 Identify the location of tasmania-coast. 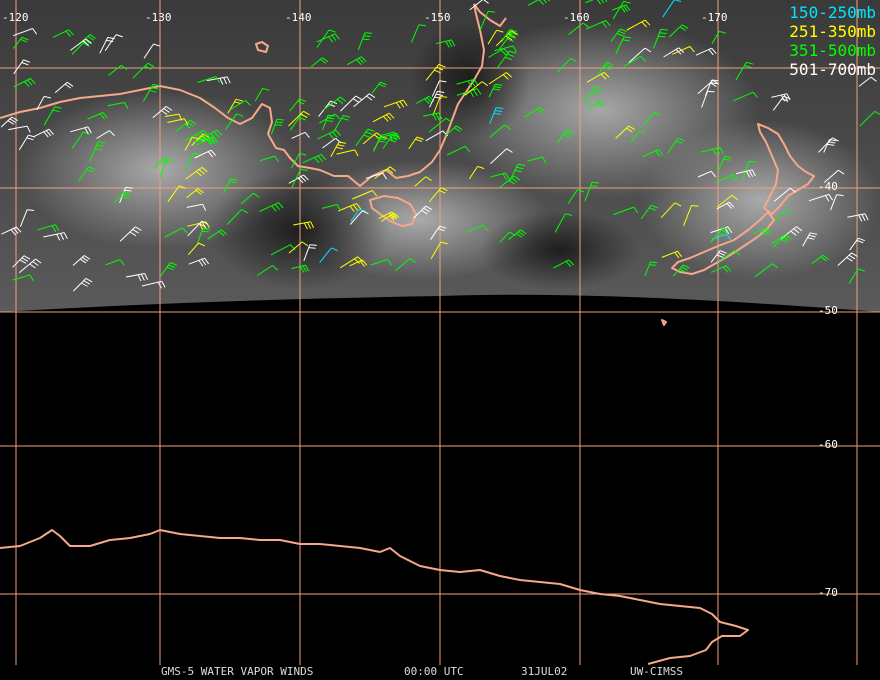
(393, 211).